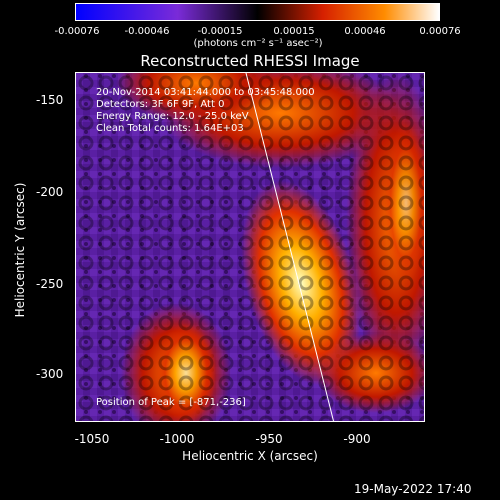 The width and height of the screenshot is (500, 500). I want to click on colorbar-unit: (photons cm⁻² s⁻¹ asec⁻²), so click(258, 43).